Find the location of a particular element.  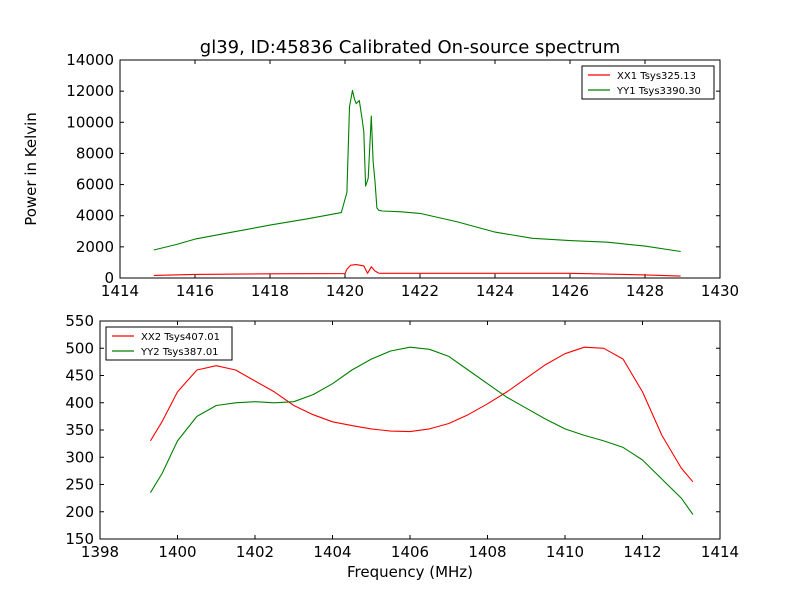

top-legend-label-1: YY1 Tsys3390.30 is located at coordinates (658, 91).